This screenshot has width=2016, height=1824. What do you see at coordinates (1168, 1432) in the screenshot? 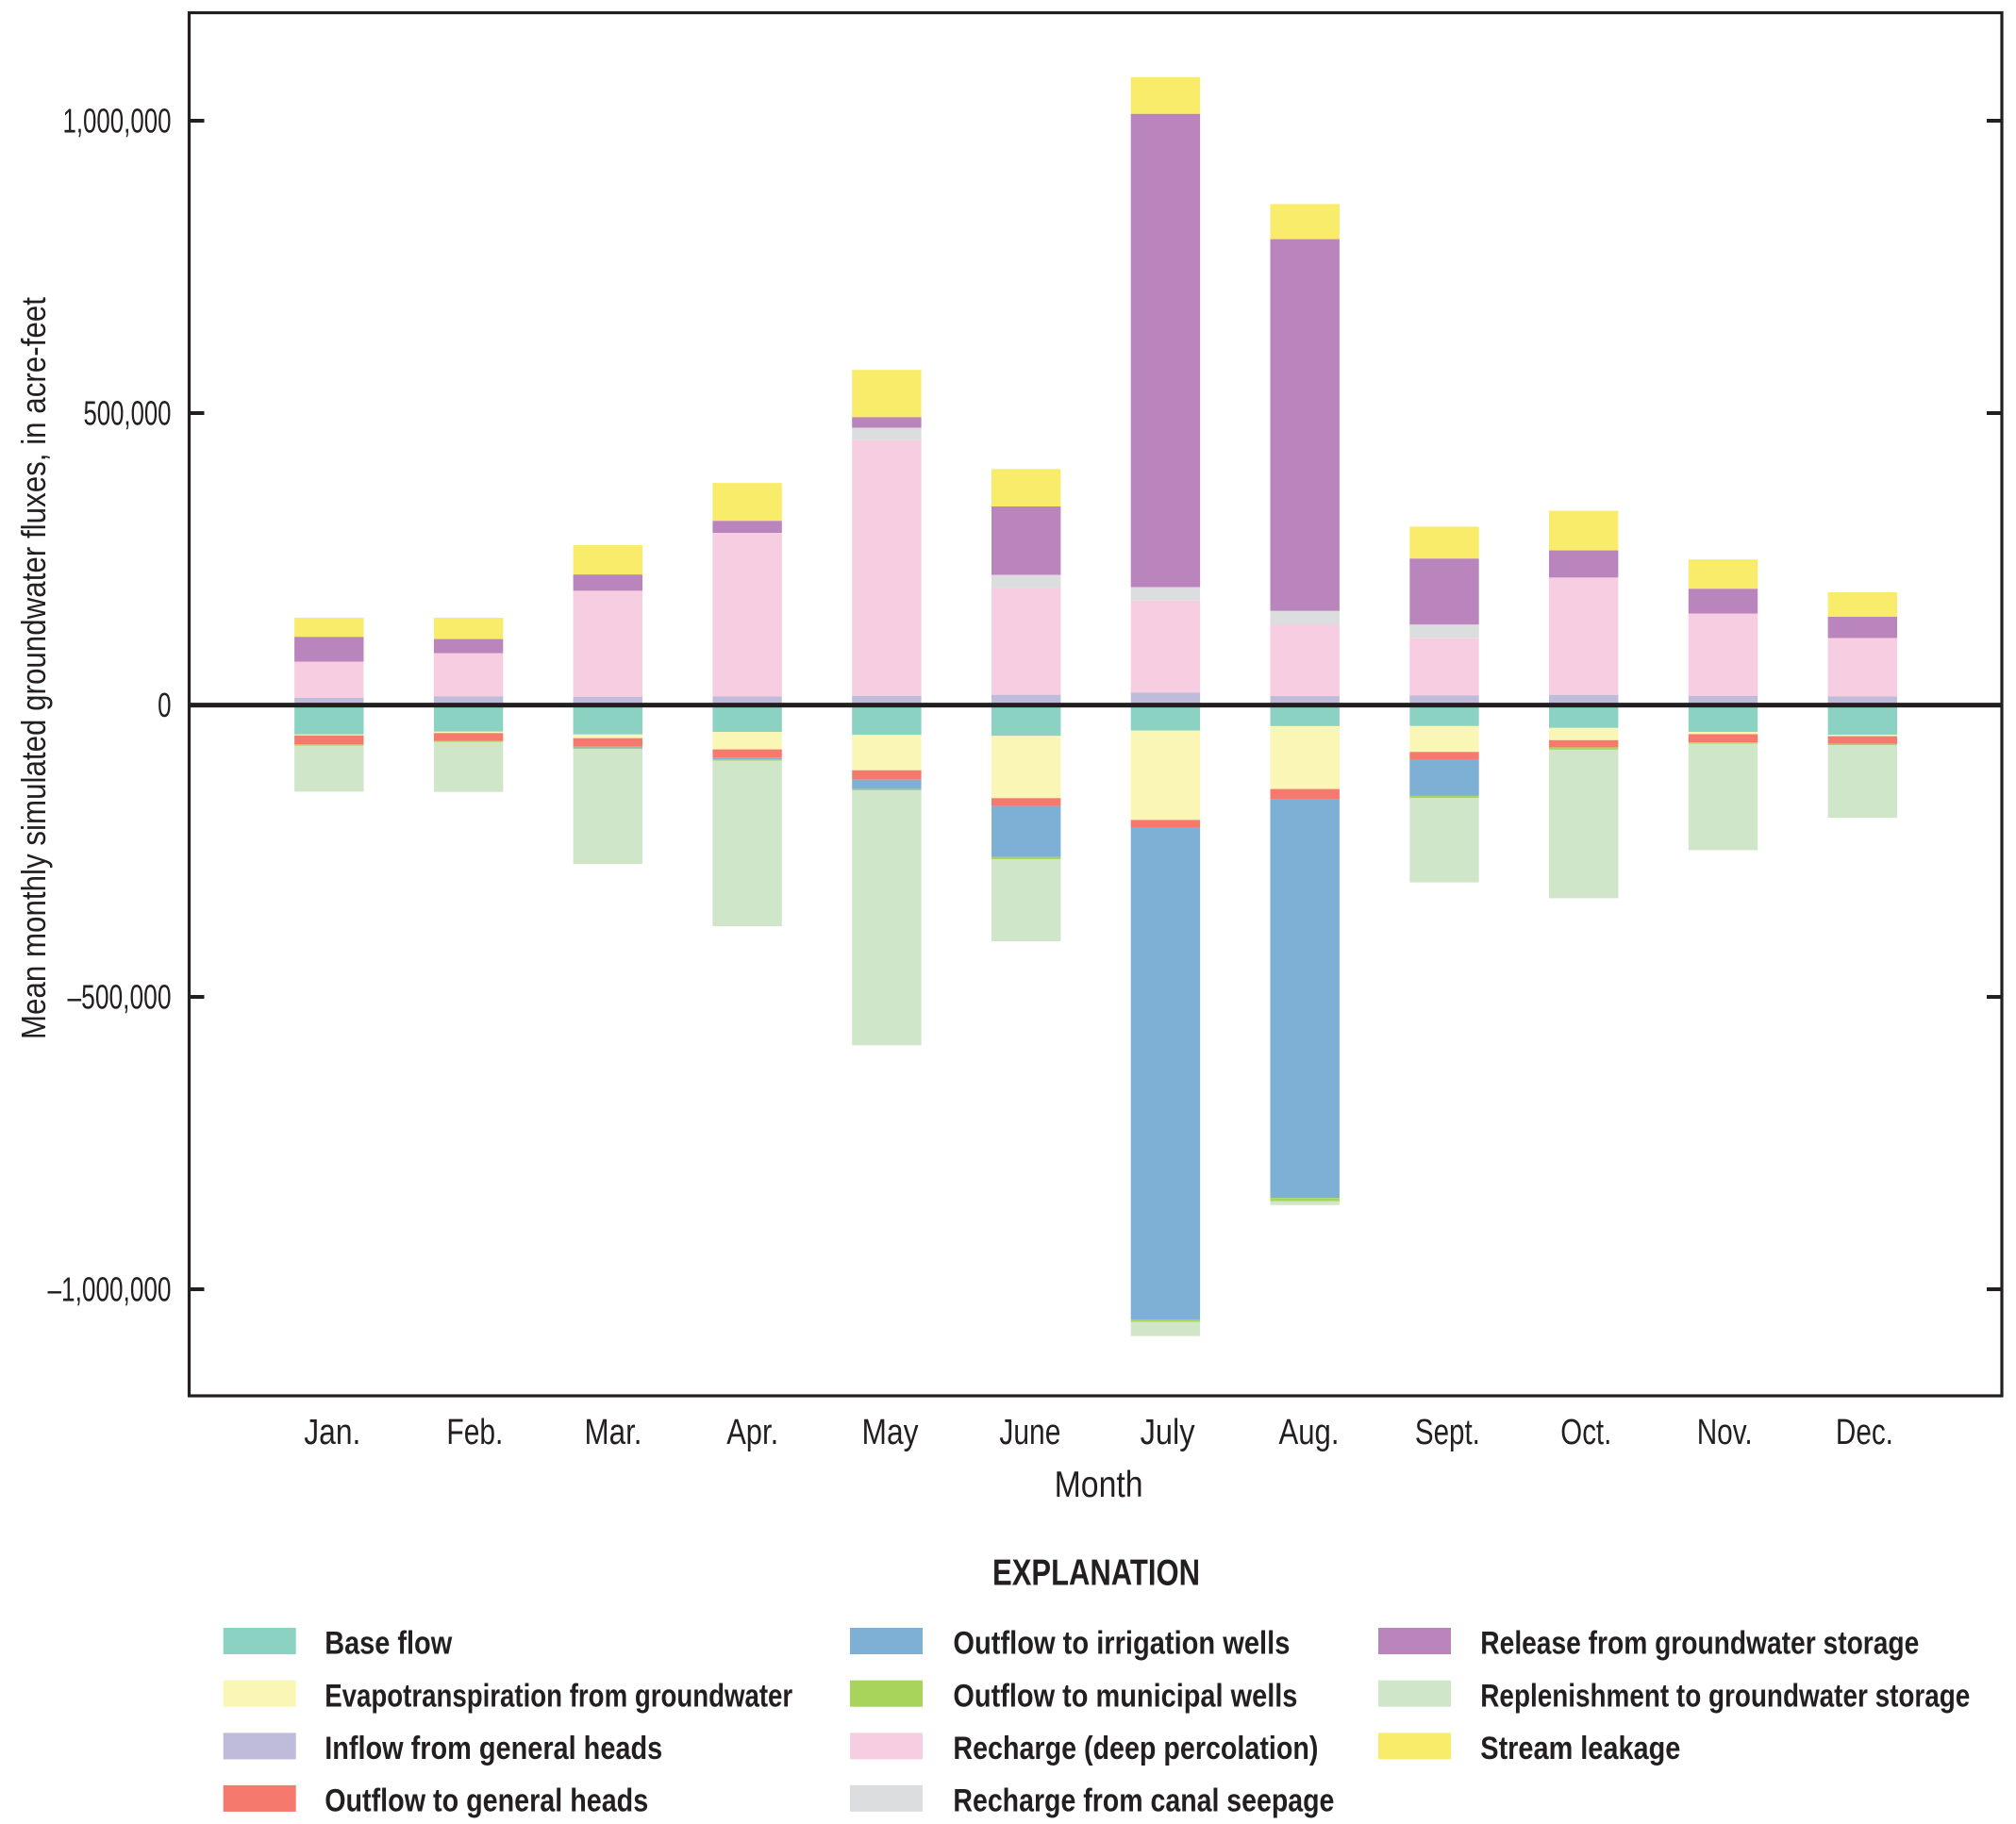
I see `svg-text: July` at bounding box center [1168, 1432].